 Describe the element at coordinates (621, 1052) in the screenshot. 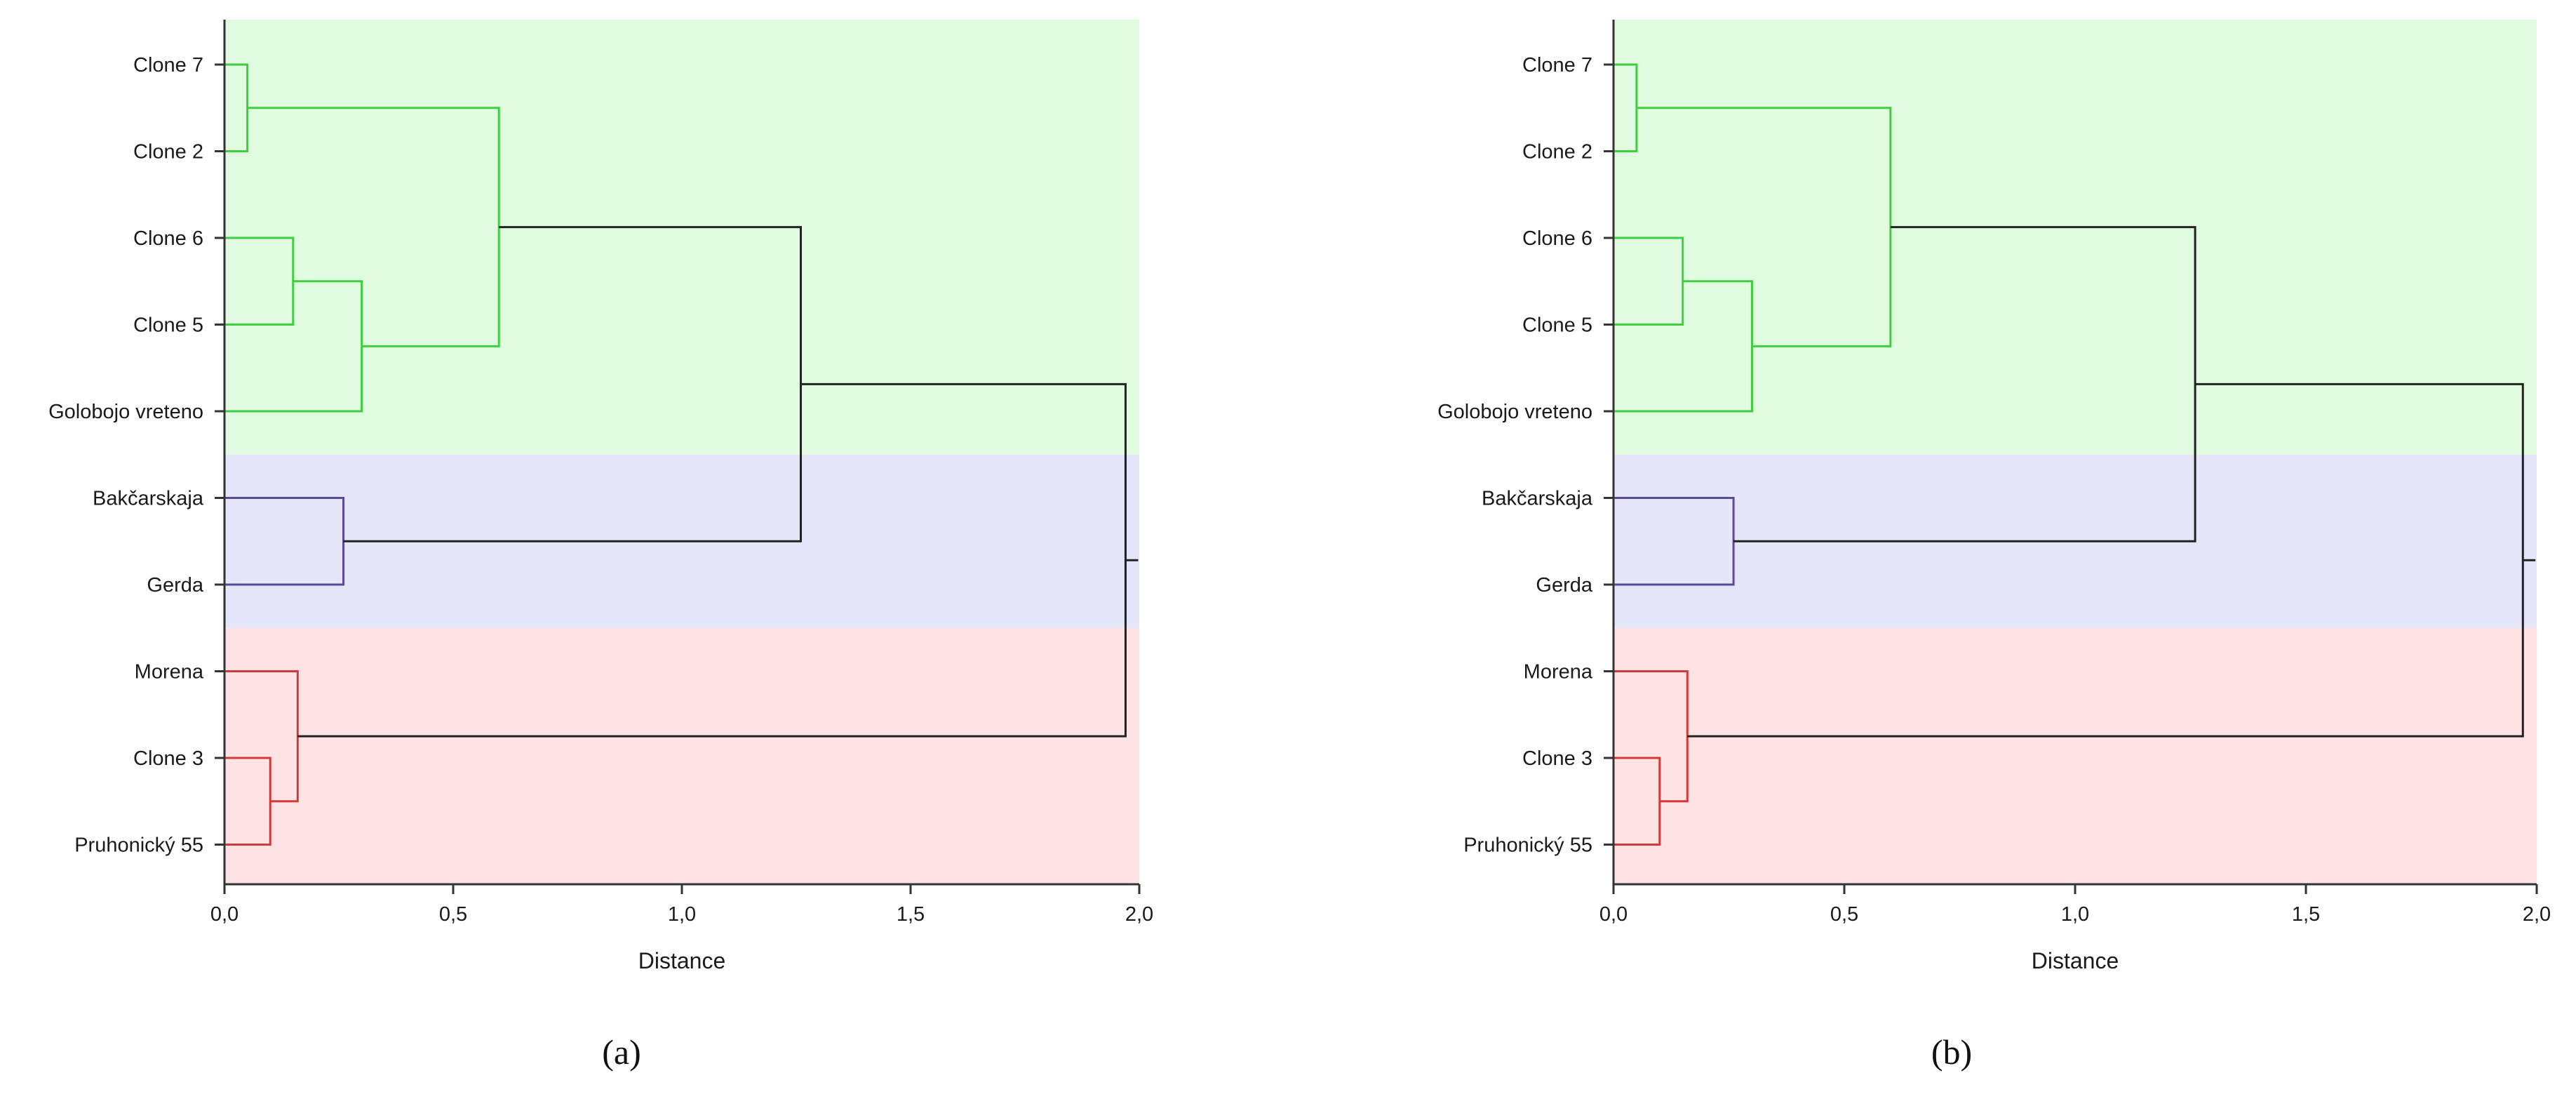

I see `panel-caption-a: (a)` at that location.